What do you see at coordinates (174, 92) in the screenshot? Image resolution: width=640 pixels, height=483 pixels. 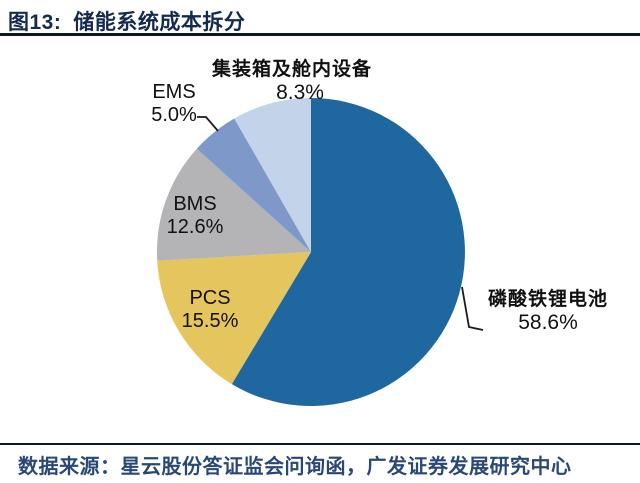 I see `label-ems-name: EMS` at bounding box center [174, 92].